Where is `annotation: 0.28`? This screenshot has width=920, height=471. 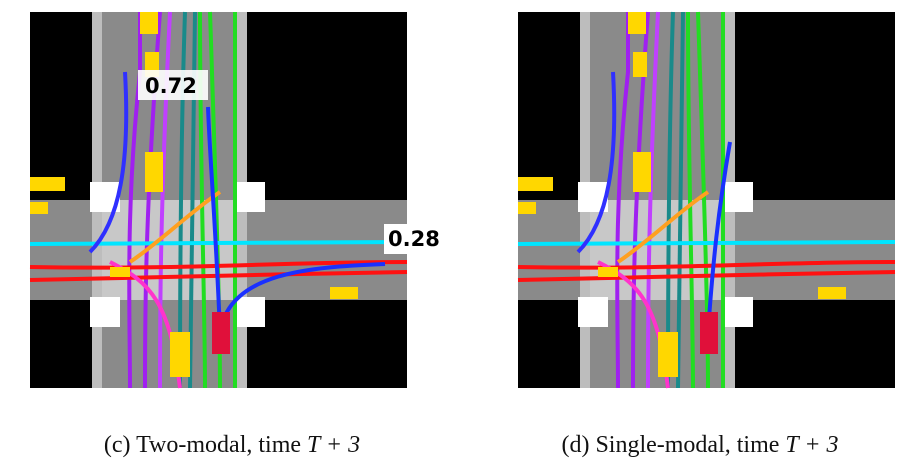 annotation: 0.28 is located at coordinates (414, 239).